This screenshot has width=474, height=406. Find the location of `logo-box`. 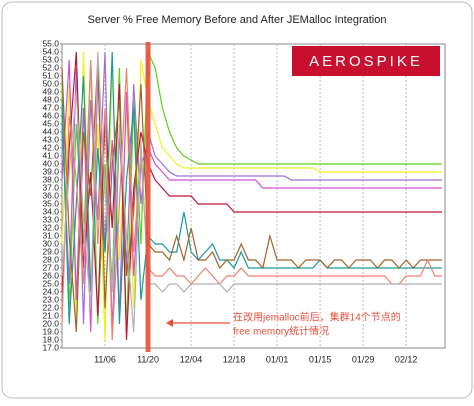

logo-box is located at coordinates (366, 61).